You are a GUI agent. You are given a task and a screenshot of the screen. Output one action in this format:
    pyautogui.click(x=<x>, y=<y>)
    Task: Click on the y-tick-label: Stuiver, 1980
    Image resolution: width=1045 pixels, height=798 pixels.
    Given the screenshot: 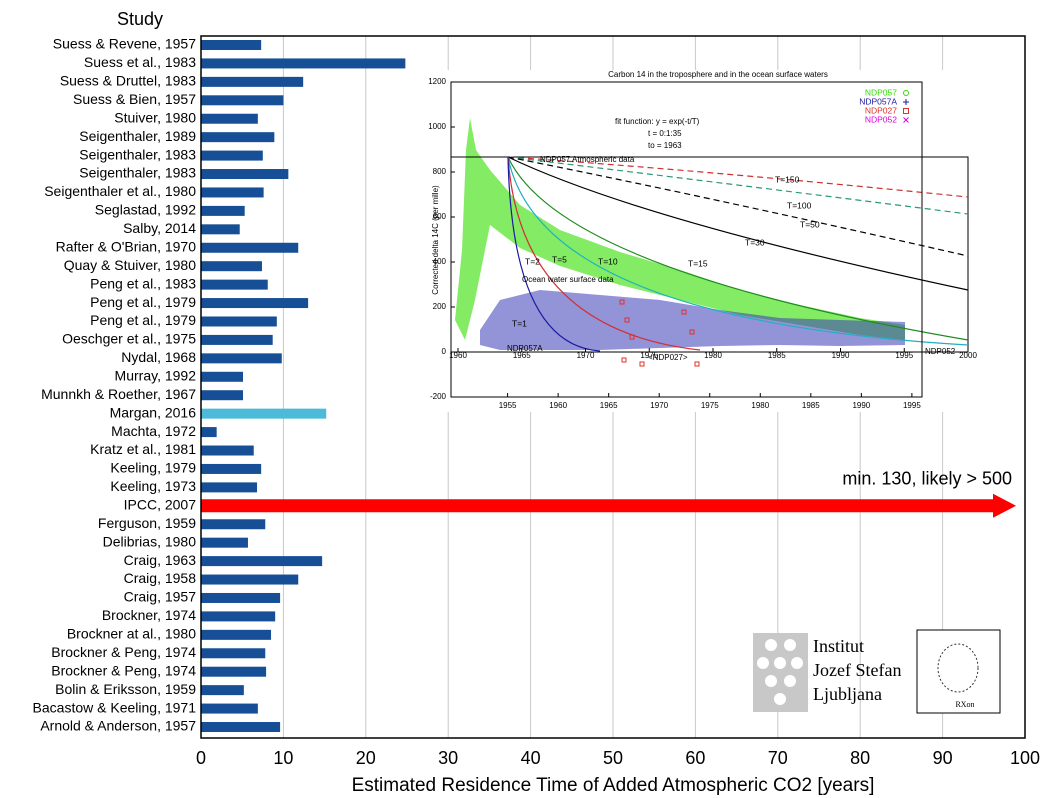 What is the action you would take?
    pyautogui.click(x=155, y=117)
    